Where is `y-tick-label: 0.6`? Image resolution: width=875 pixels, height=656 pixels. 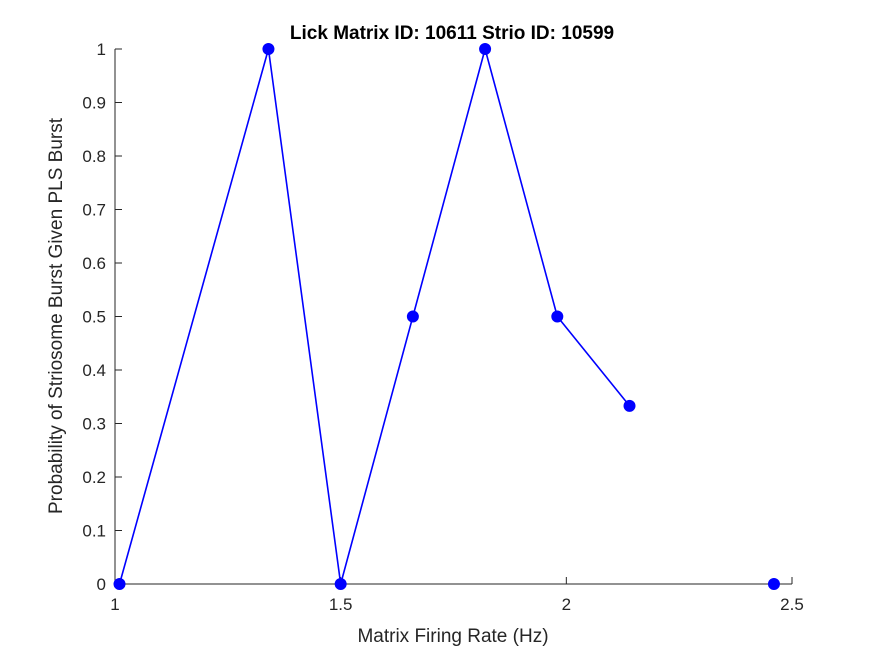
y-tick-label: 0.6 is located at coordinates (94, 263).